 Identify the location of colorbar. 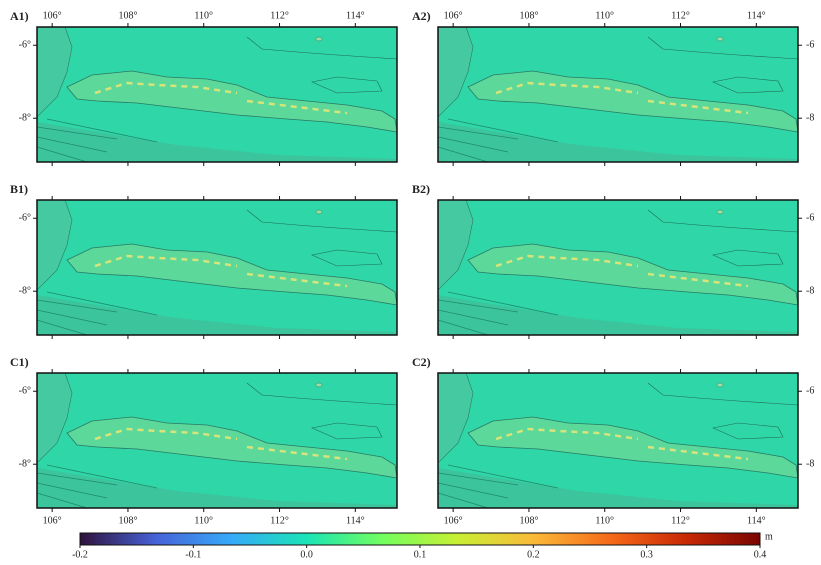
(420, 539).